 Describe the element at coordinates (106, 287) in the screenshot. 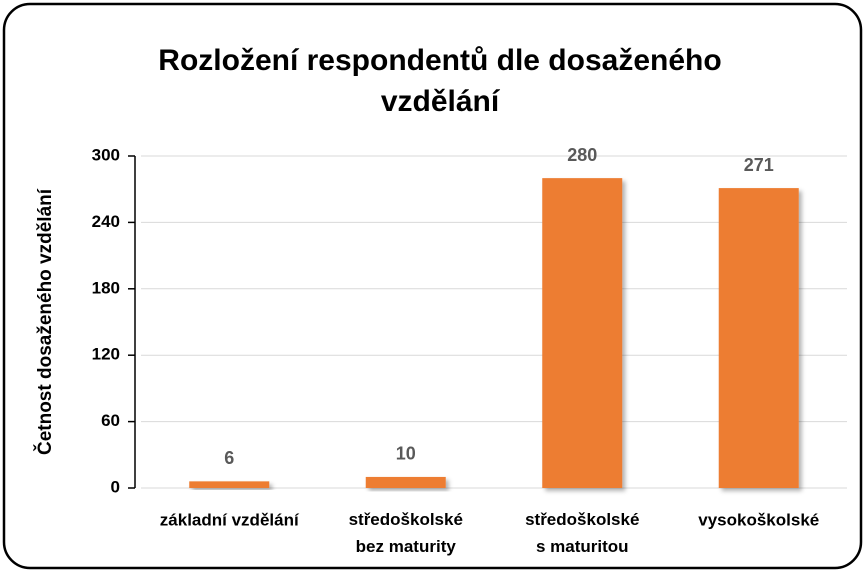

I see `y-tick-label: 180` at that location.